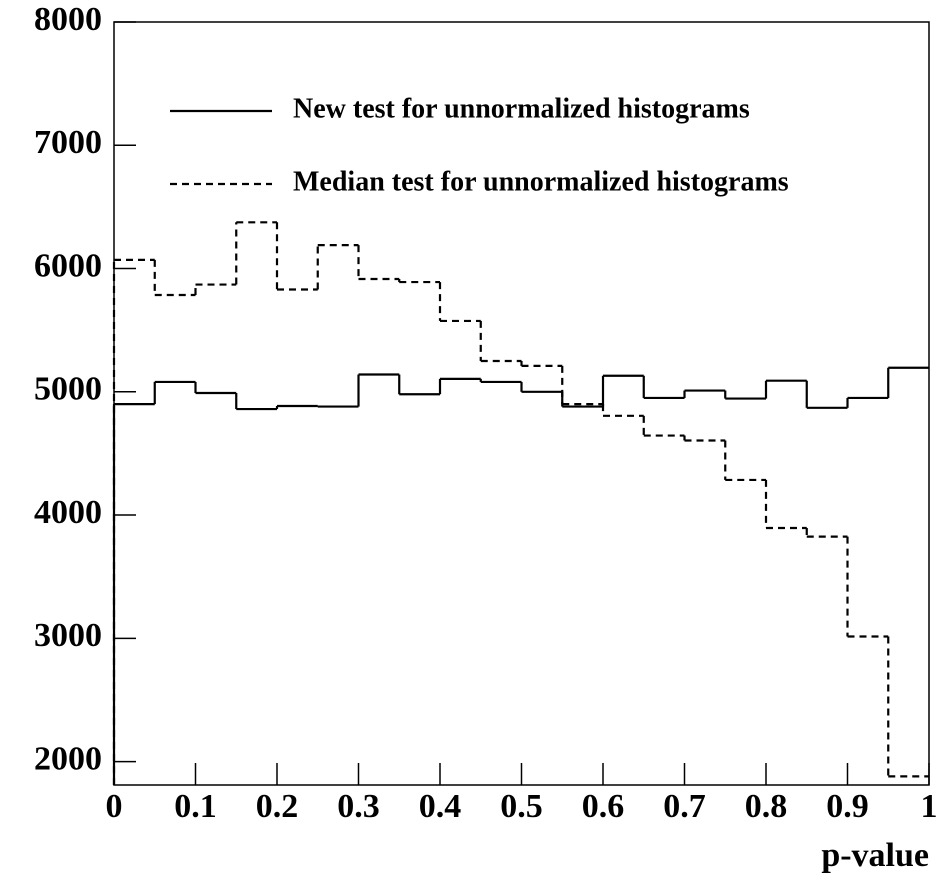 The image size is (941, 884). What do you see at coordinates (541, 181) in the screenshot?
I see `legend-label: Median test for unnormalized histograms` at bounding box center [541, 181].